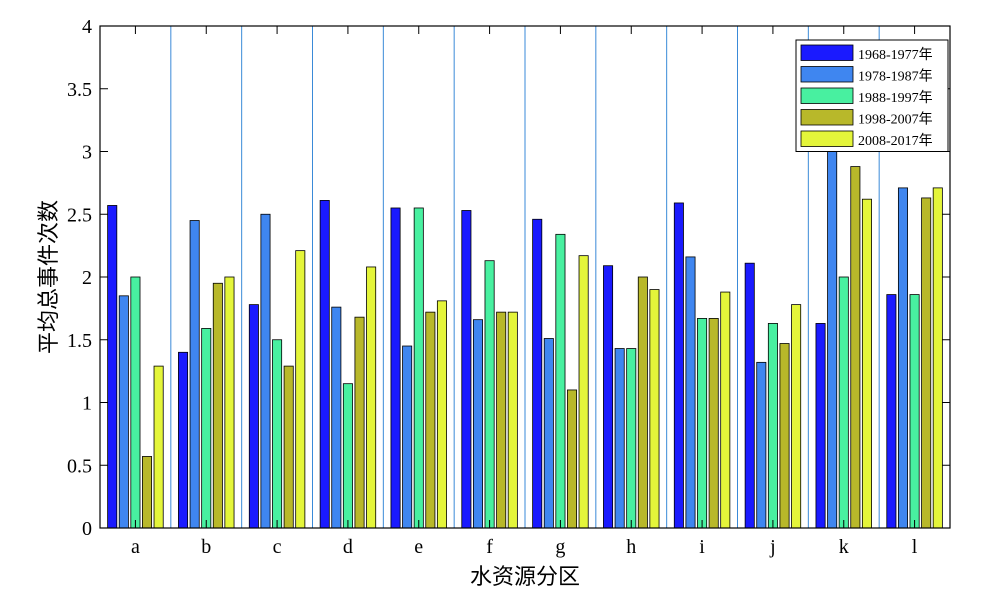 This screenshot has width=1008, height=598. I want to click on x-tick-label: c, so click(277, 547).